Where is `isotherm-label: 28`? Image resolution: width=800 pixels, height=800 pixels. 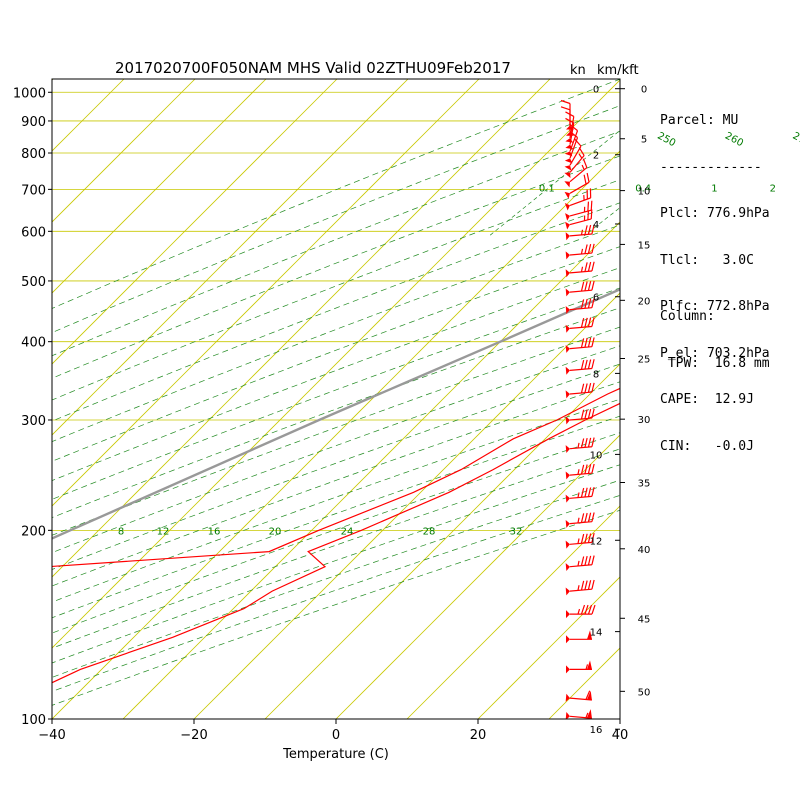
isotherm-label: 28 is located at coordinates (429, 531).